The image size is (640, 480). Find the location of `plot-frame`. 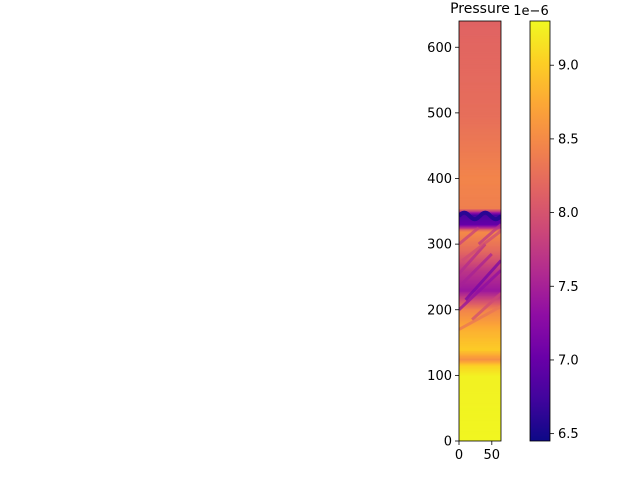

plot-frame is located at coordinates (480, 231).